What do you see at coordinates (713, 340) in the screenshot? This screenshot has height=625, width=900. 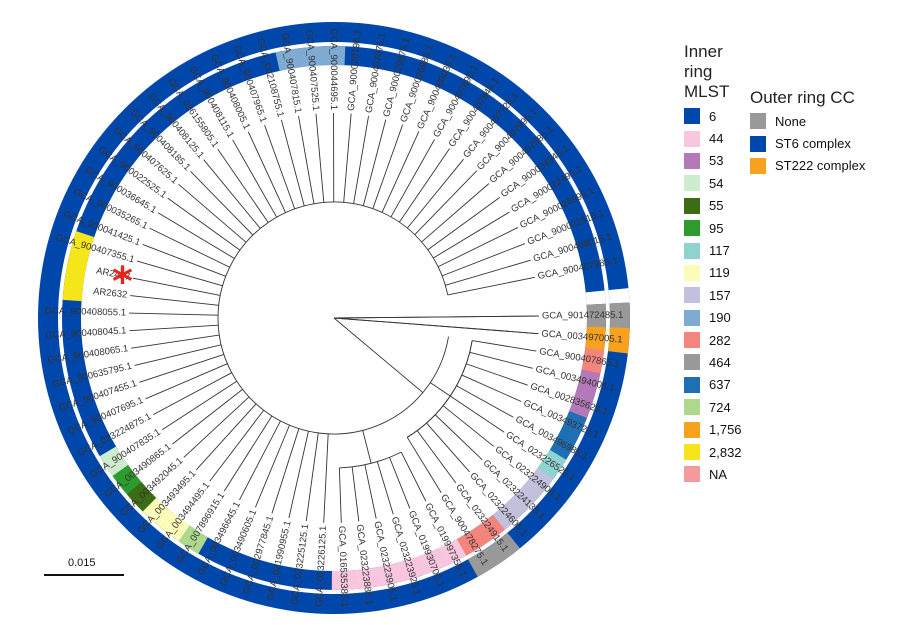 I see `legend-mlst-item: 282` at bounding box center [713, 340].